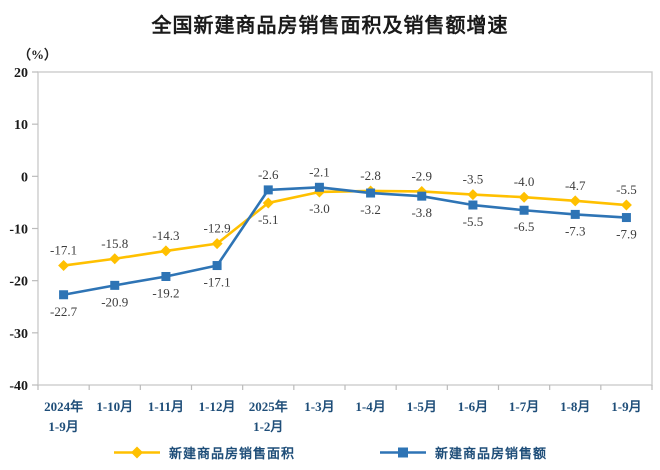 This screenshot has width=660, height=470. What do you see at coordinates (136, 452) in the screenshot?
I see `legend-sales-floor-space-line-diamond-icon` at bounding box center [136, 452].